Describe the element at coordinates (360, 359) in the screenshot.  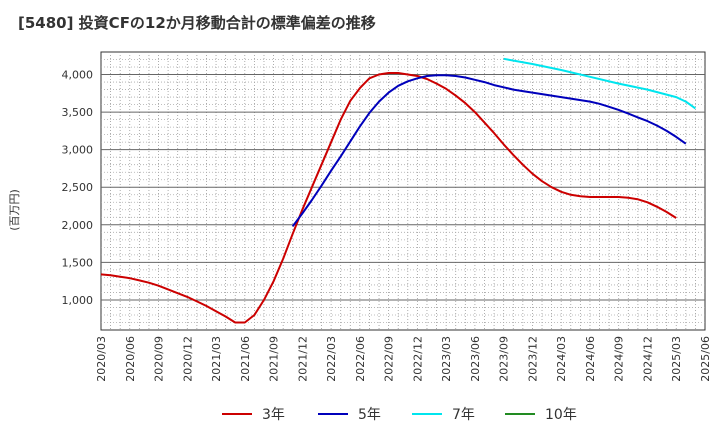
I see `x-tick-label: 2022/06` at that location.